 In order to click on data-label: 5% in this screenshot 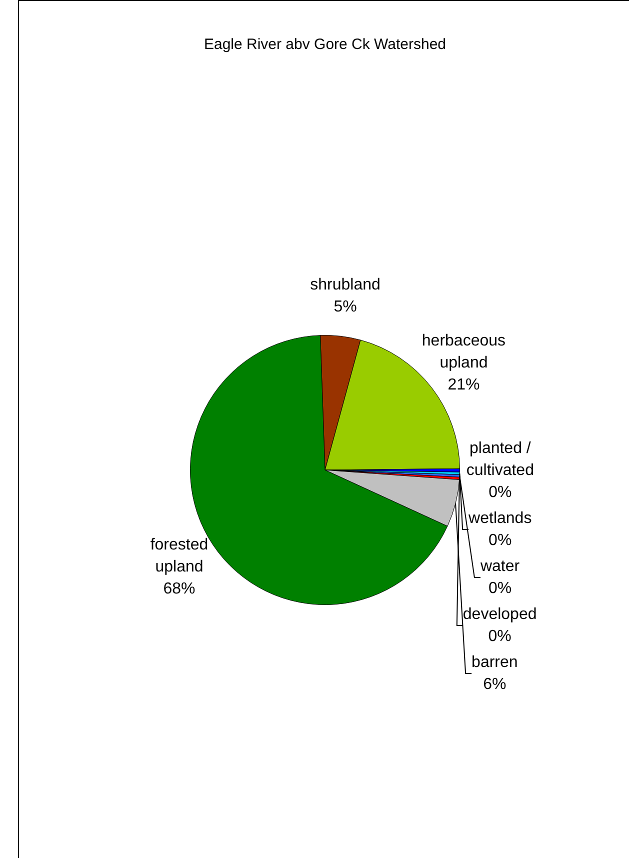, I will do `click(345, 307)`.